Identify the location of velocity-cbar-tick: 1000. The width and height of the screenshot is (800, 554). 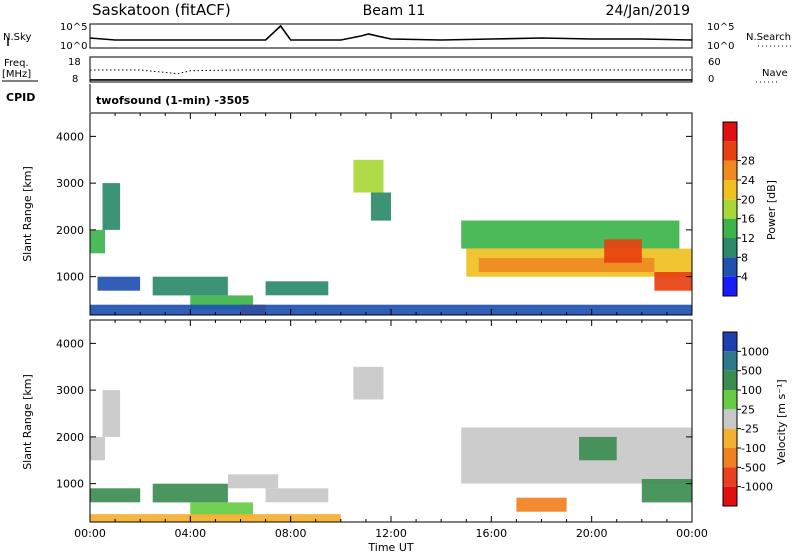
(755, 351).